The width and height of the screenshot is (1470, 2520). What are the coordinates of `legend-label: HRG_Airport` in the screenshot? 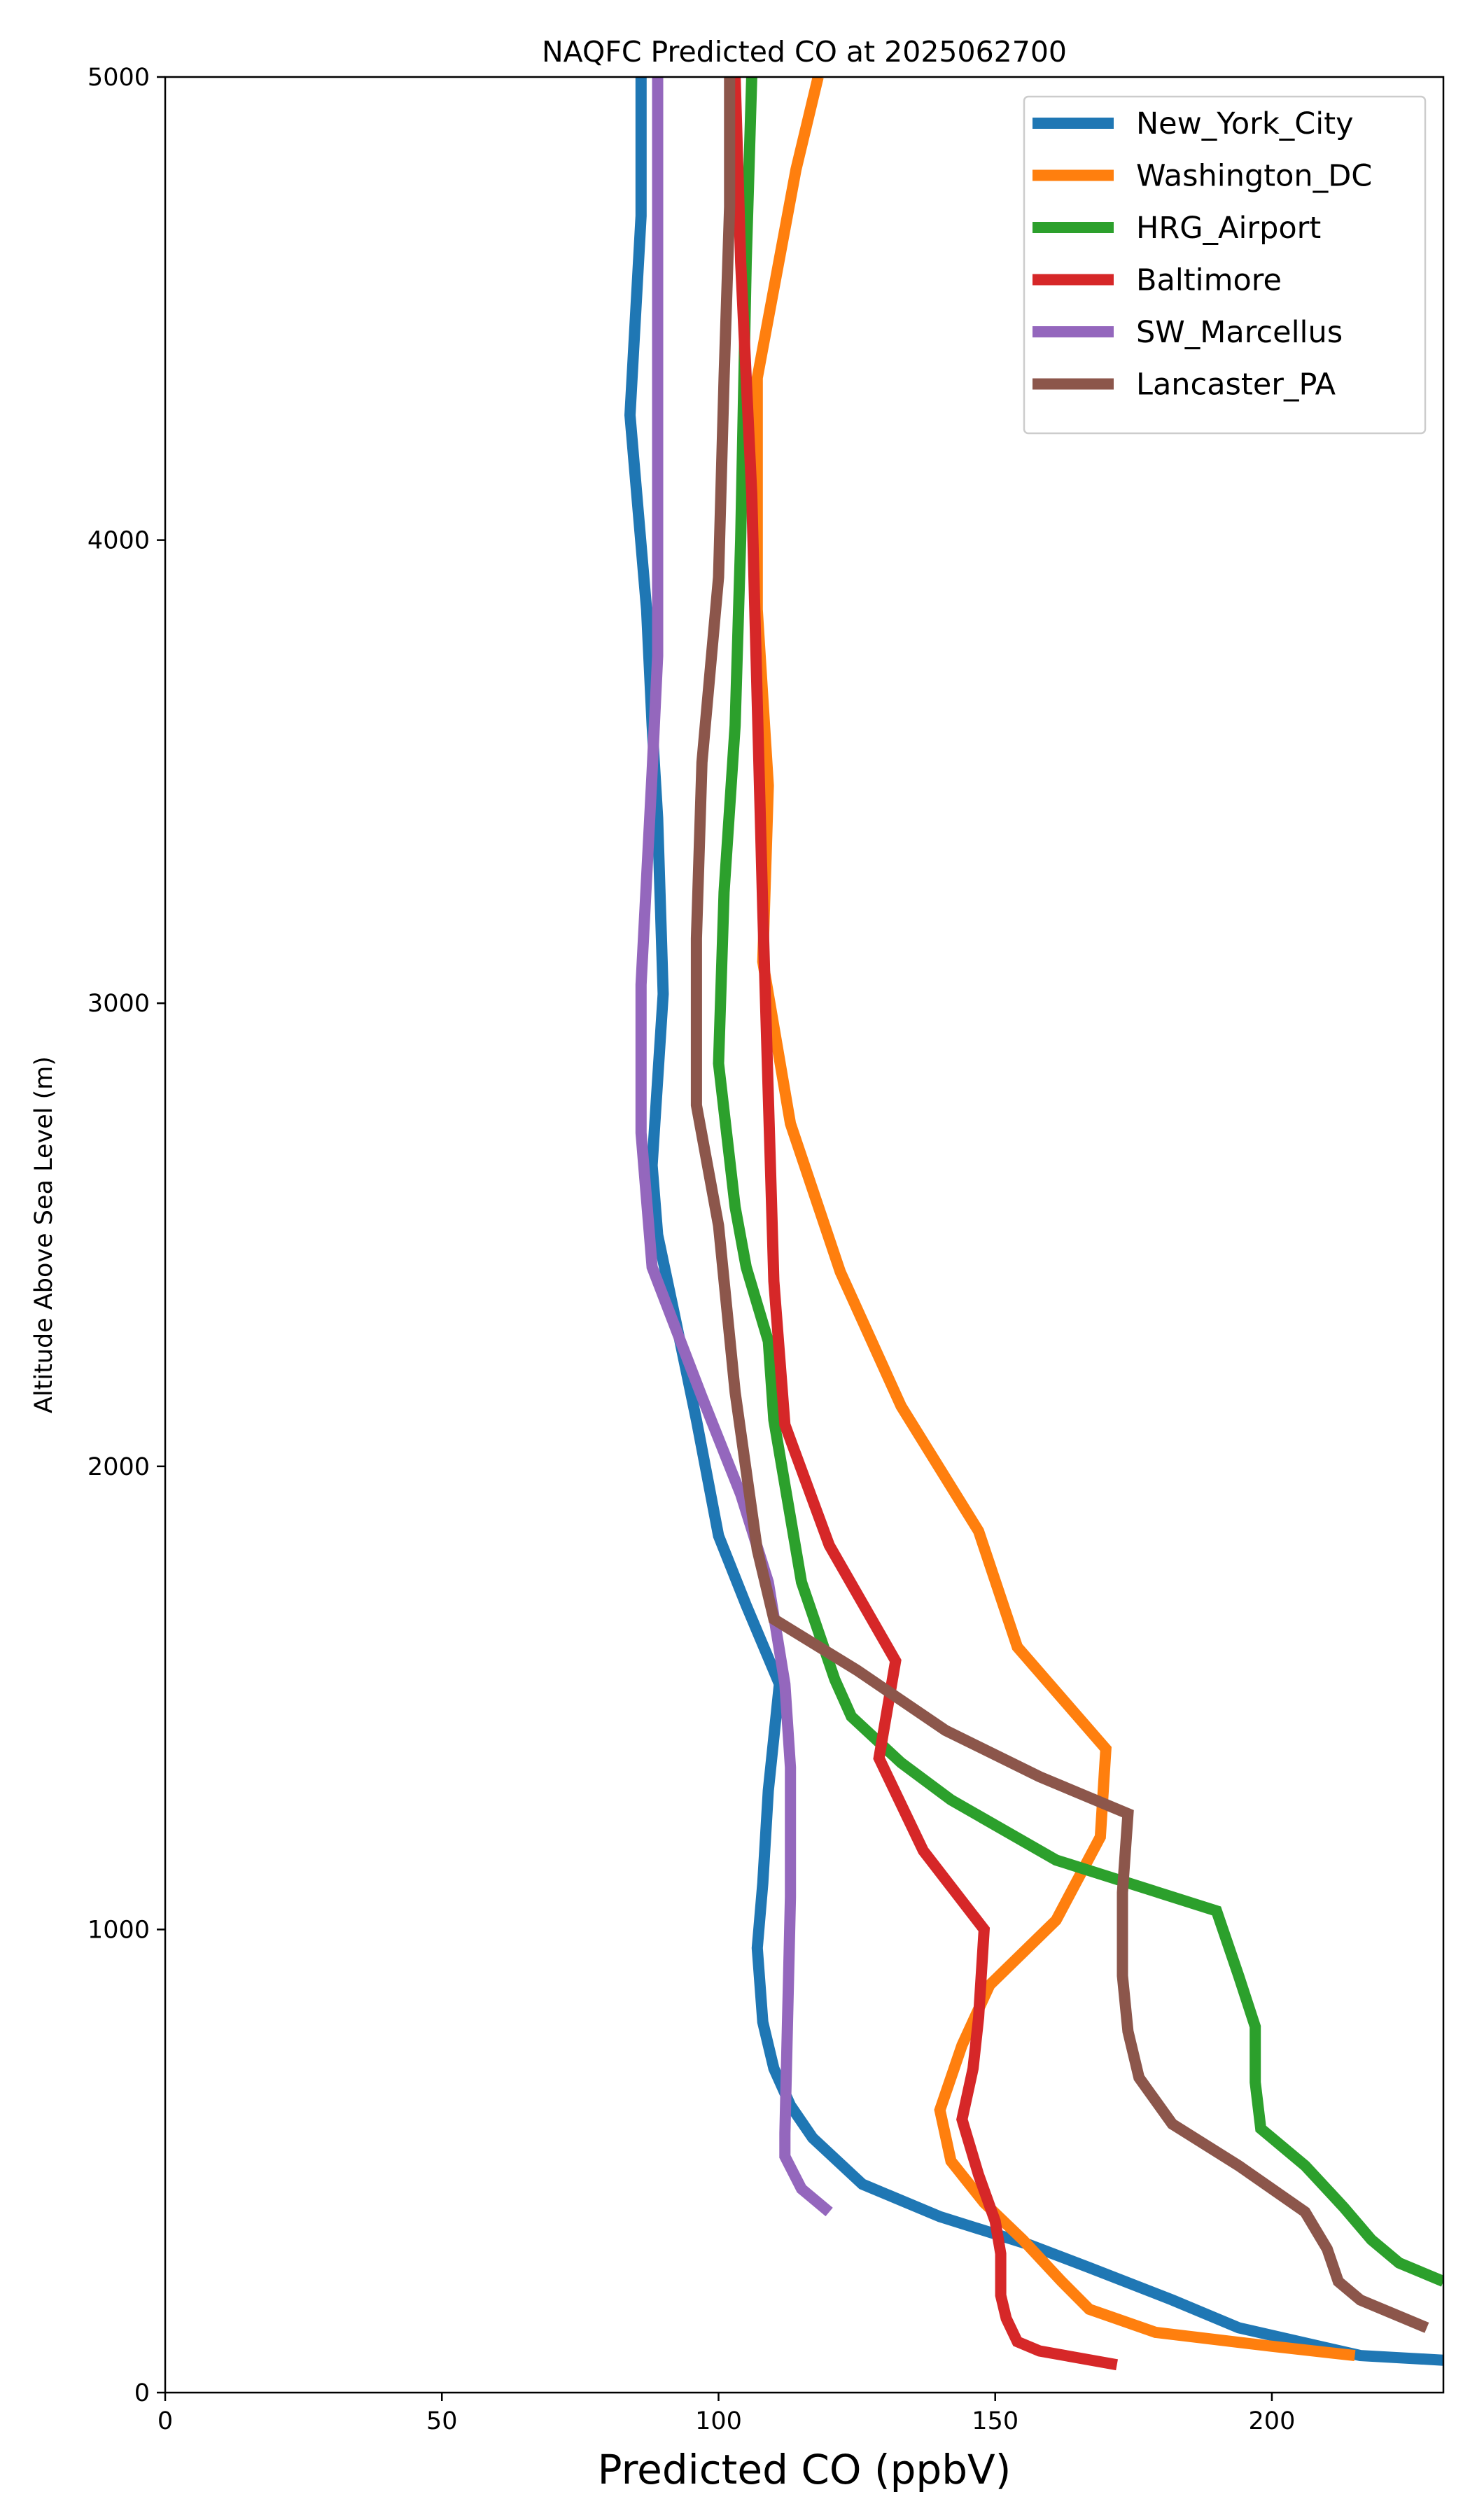 It's located at (1228, 228).